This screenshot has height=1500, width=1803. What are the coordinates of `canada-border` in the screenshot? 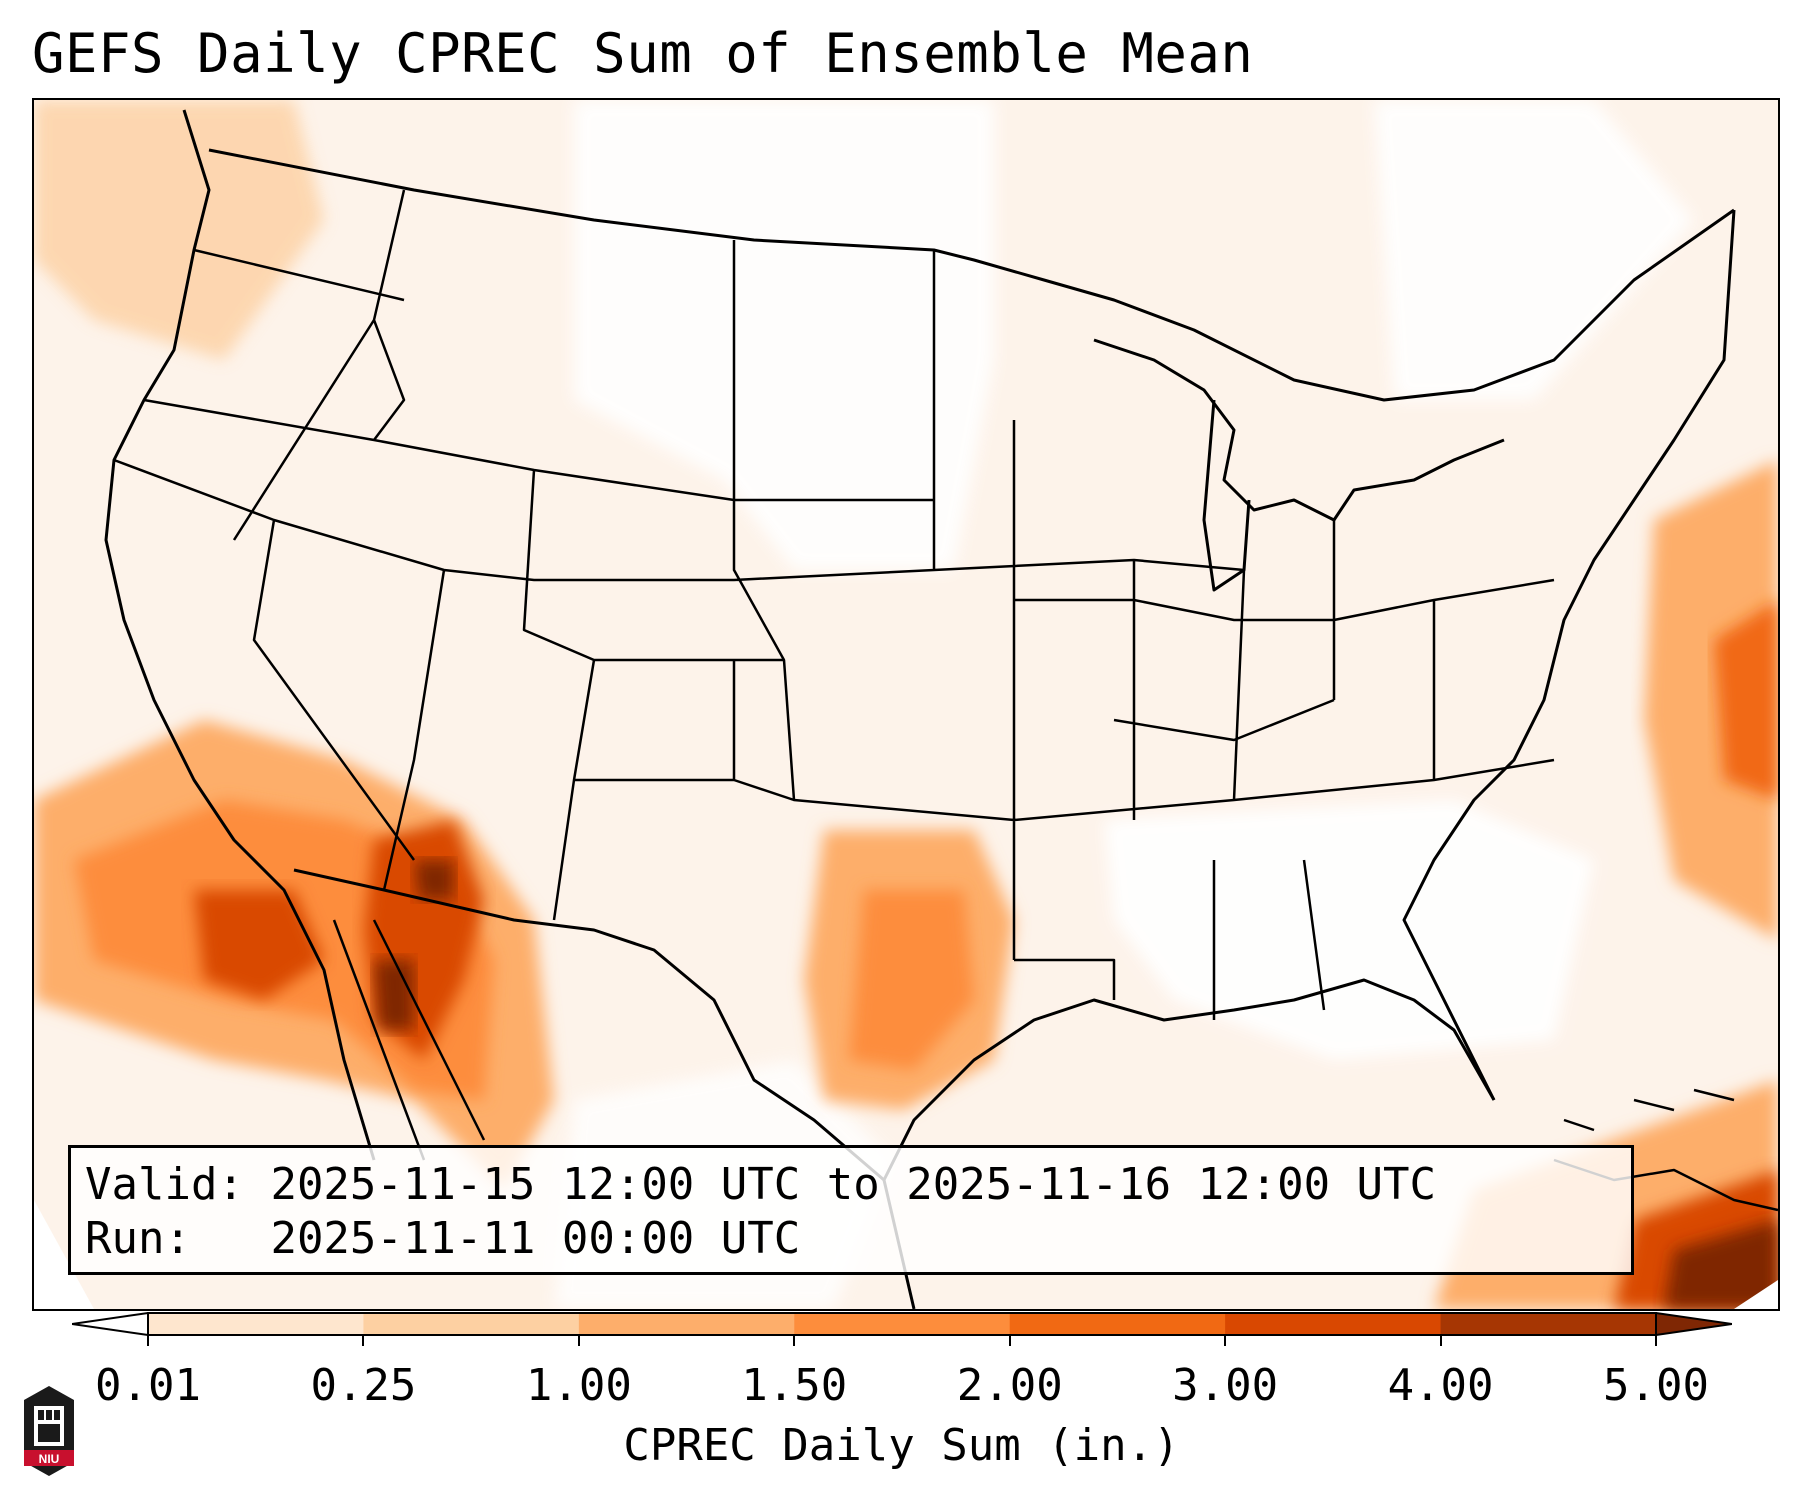 It's located at (971, 275).